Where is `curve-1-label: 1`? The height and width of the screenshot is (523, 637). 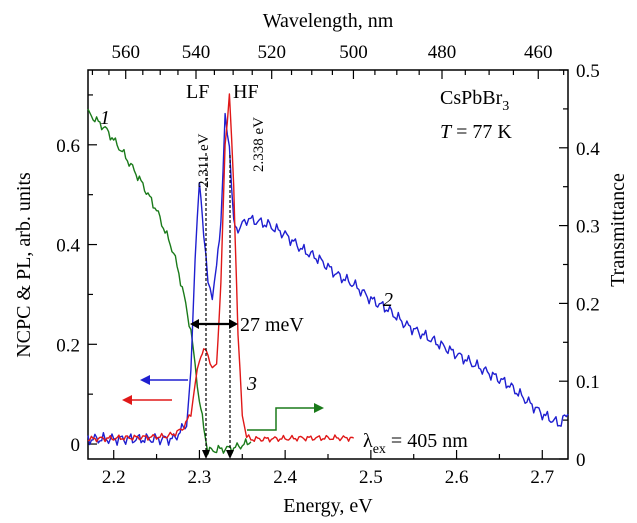
curve-1-label: 1 is located at coordinates (105, 118).